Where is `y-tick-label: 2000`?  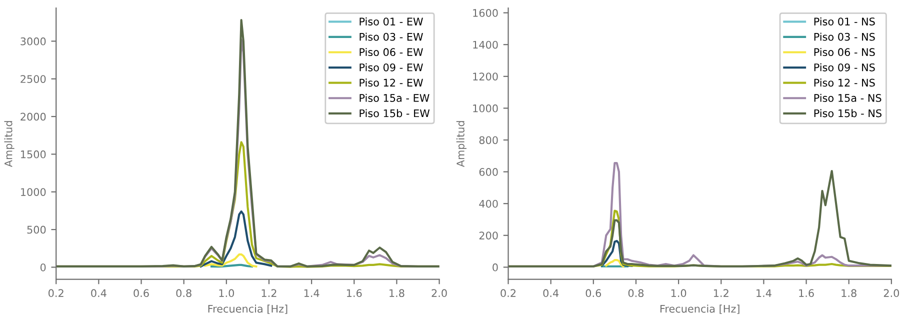 y-tick-label: 2000 is located at coordinates (33, 116).